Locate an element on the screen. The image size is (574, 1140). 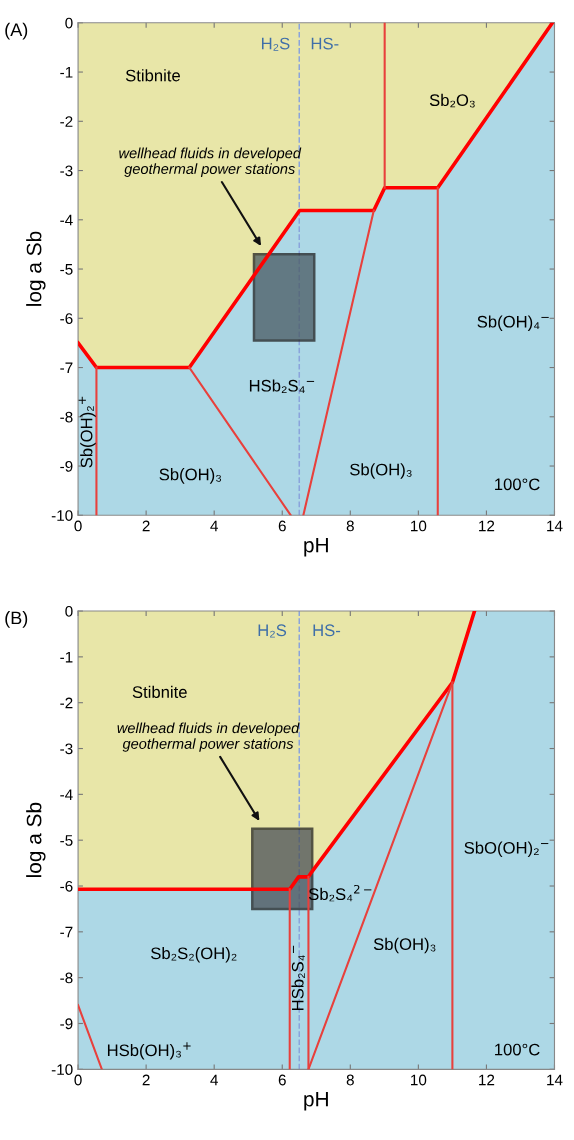
chart-title: (B) is located at coordinates (16, 619).